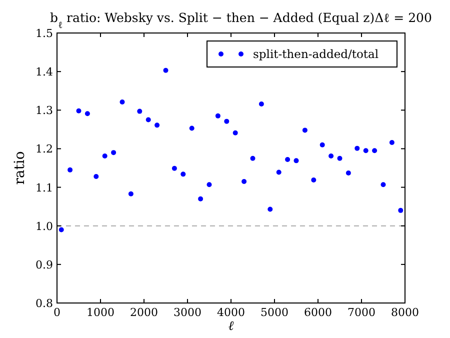  Describe the element at coordinates (318, 312) in the screenshot. I see `x-tick-label: 6000` at that location.